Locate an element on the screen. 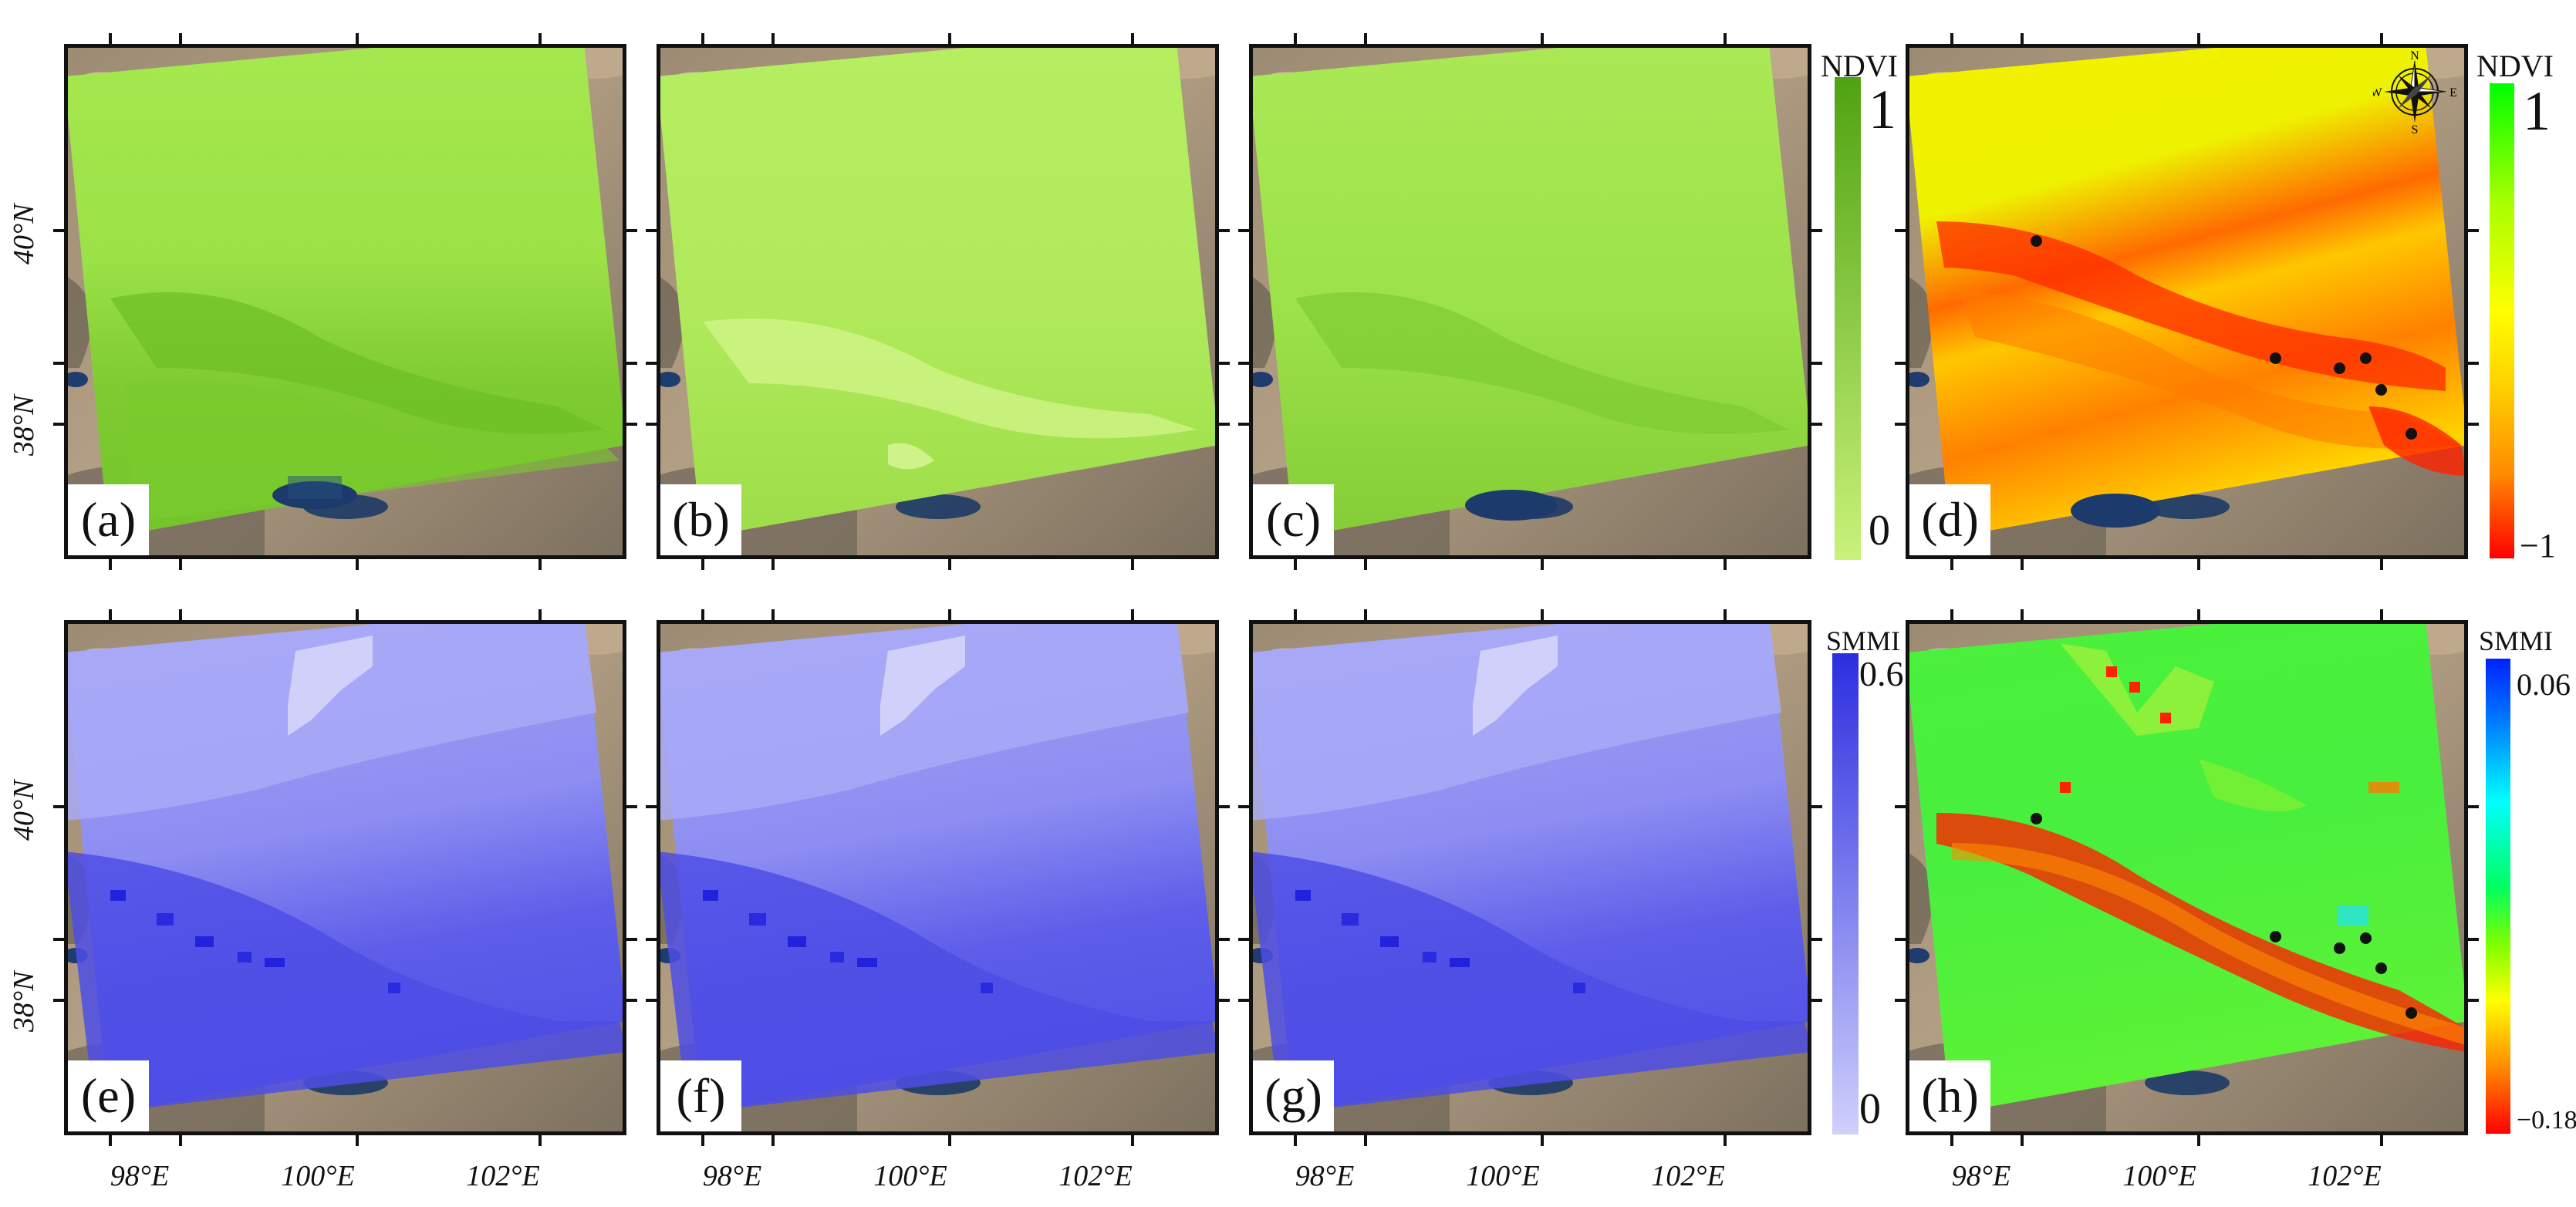  smmi-difference-map is located at coordinates (2187, 877).